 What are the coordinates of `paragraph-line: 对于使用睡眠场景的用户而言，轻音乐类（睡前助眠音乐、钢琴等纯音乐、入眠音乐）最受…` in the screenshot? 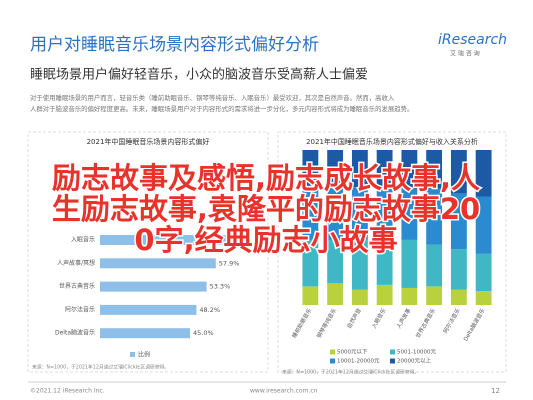 It's located at (212, 97).